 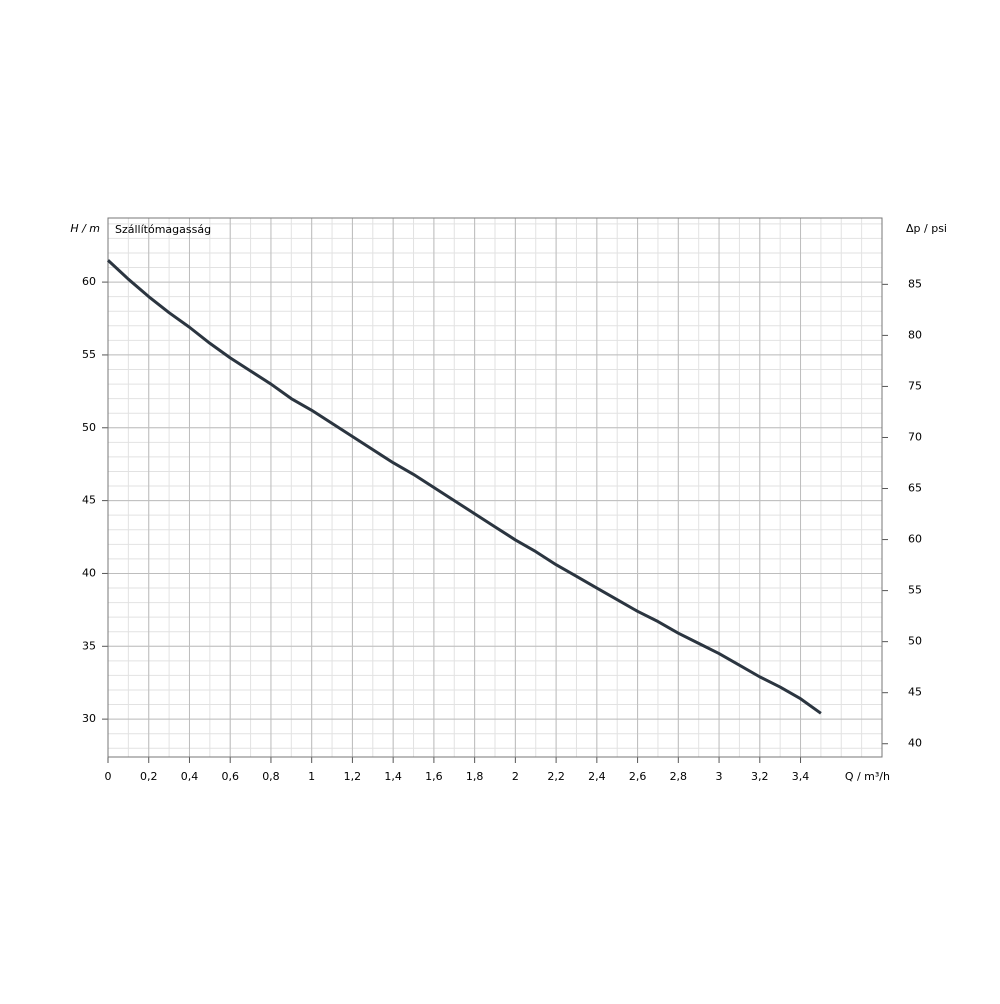 What do you see at coordinates (638, 776) in the screenshot?
I see `x-tick-label: 2,6` at bounding box center [638, 776].